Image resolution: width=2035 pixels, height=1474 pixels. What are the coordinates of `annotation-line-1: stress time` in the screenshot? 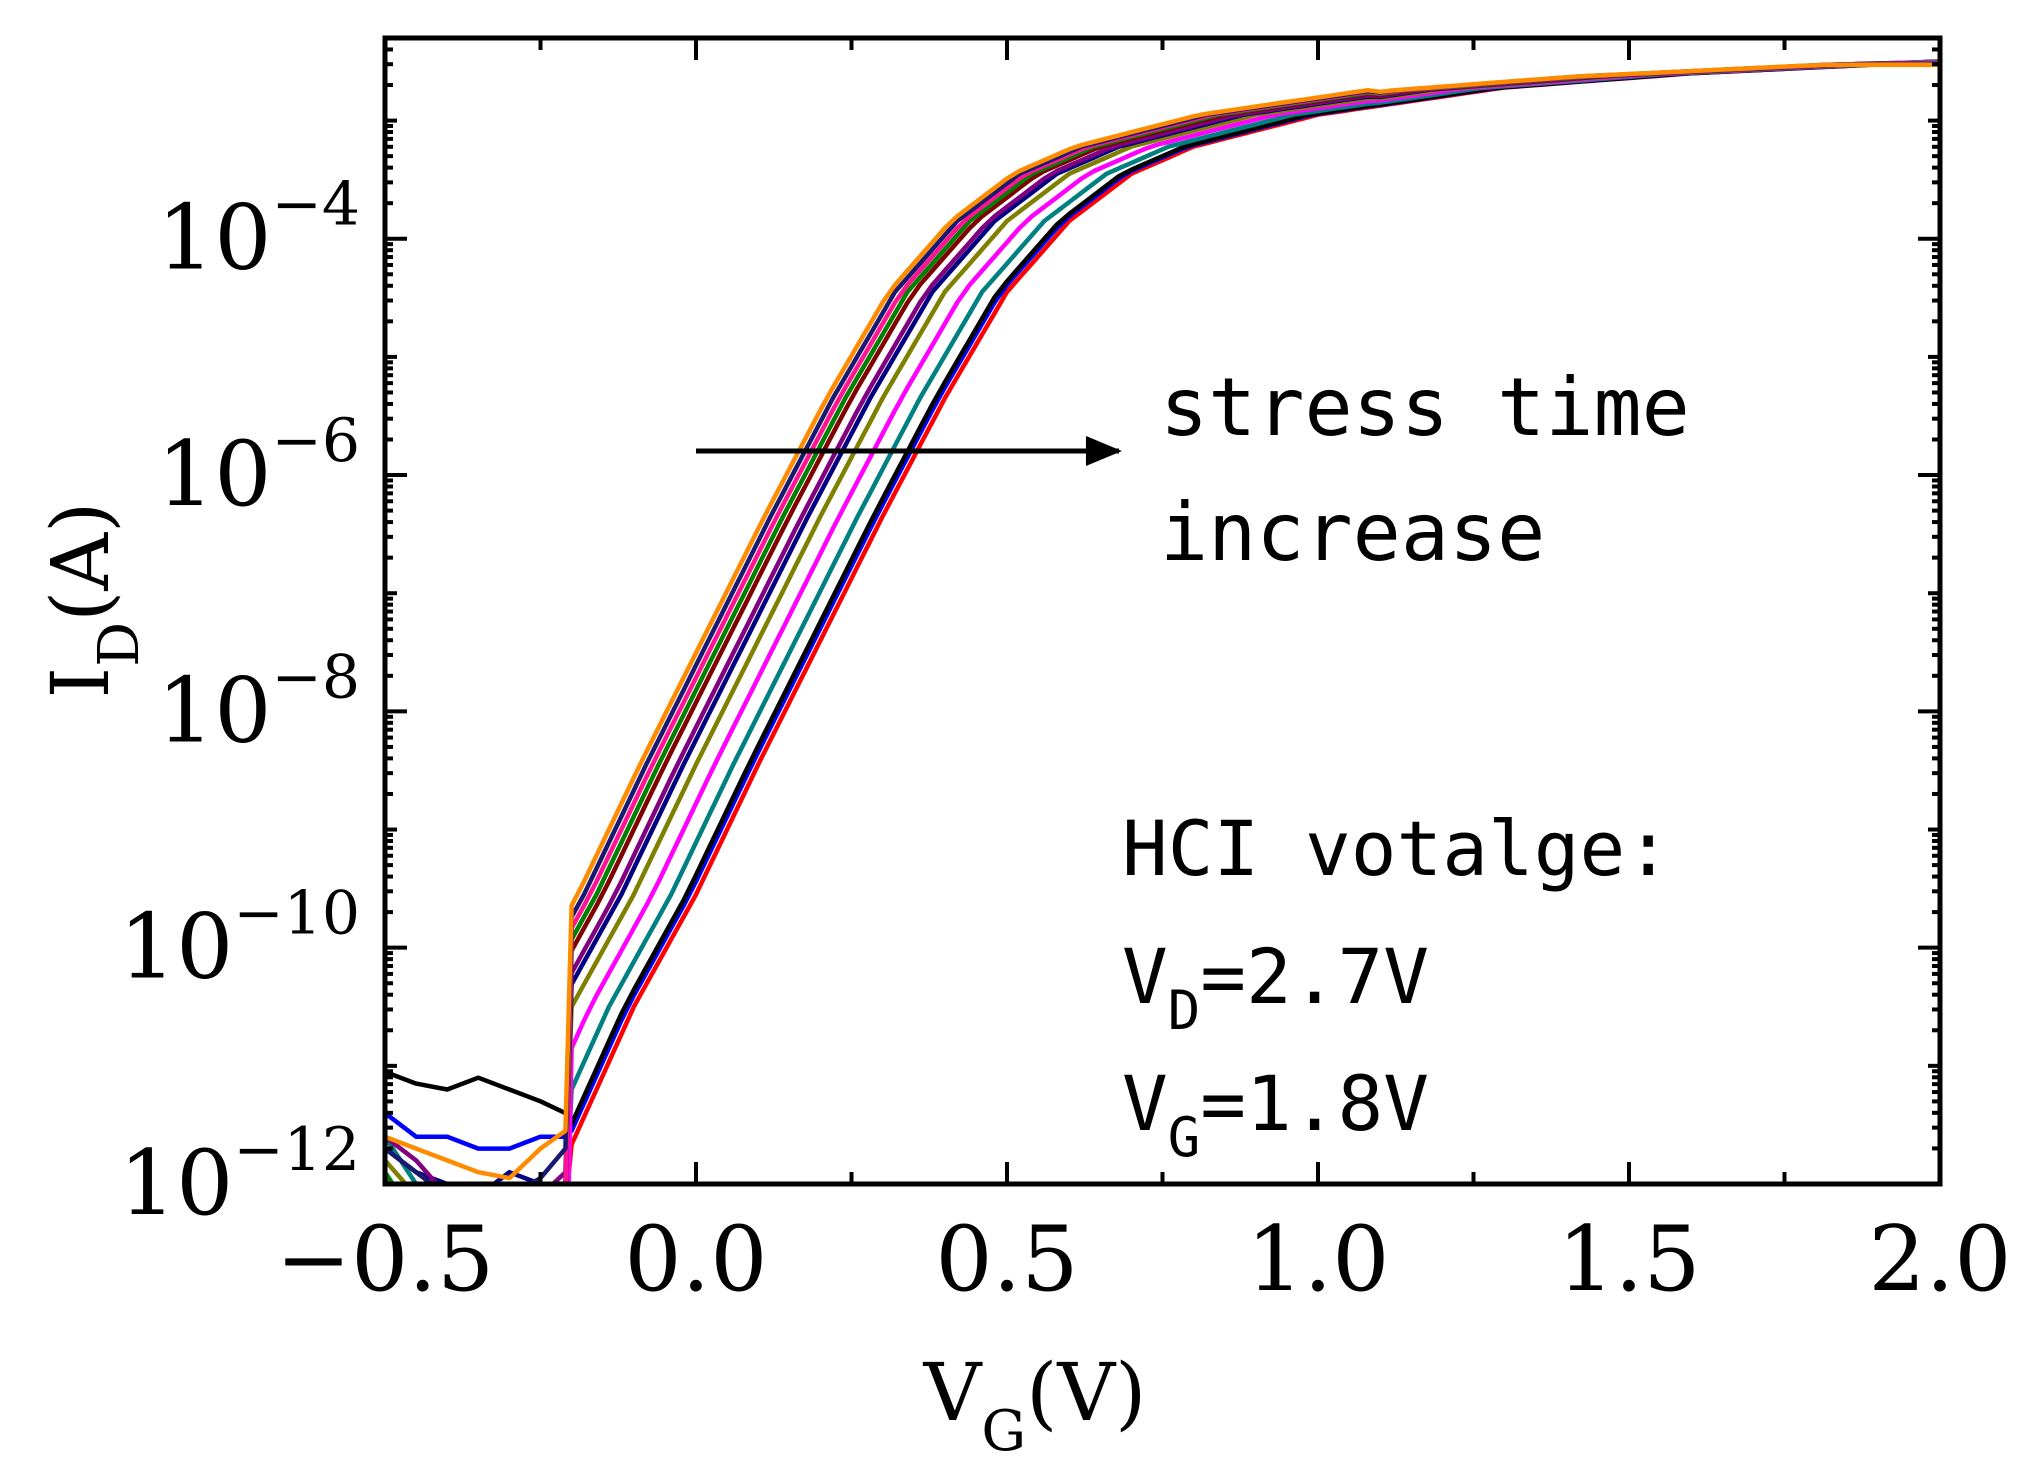 It's located at (1425, 407).